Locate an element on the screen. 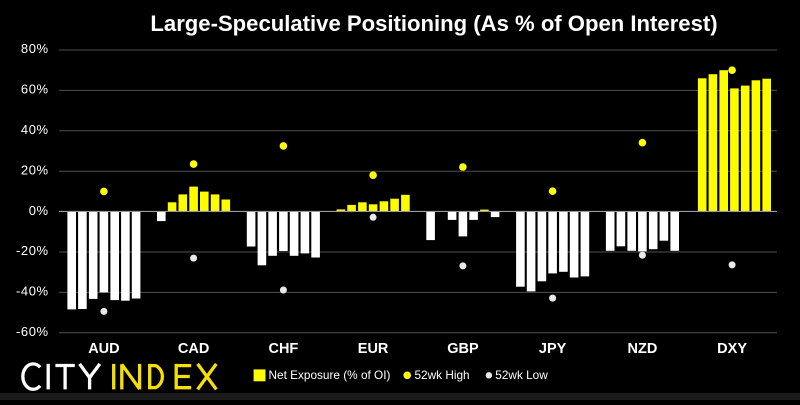 The height and width of the screenshot is (405, 800). svg-text: NZD is located at coordinates (642, 349).